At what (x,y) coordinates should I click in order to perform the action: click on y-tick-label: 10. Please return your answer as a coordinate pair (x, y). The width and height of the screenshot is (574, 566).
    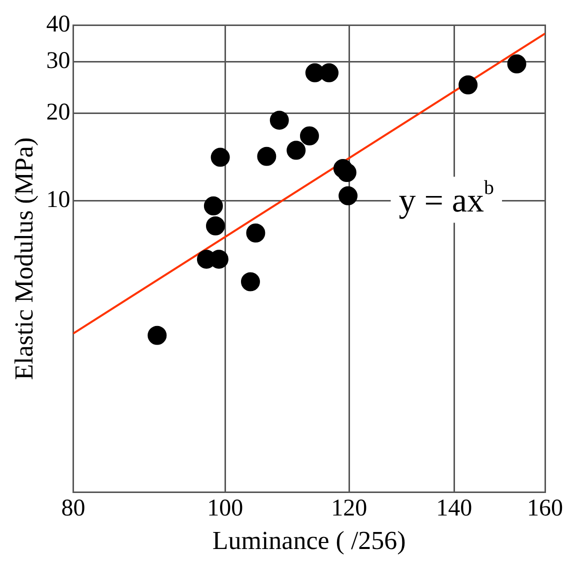
    Looking at the image, I should click on (58, 200).